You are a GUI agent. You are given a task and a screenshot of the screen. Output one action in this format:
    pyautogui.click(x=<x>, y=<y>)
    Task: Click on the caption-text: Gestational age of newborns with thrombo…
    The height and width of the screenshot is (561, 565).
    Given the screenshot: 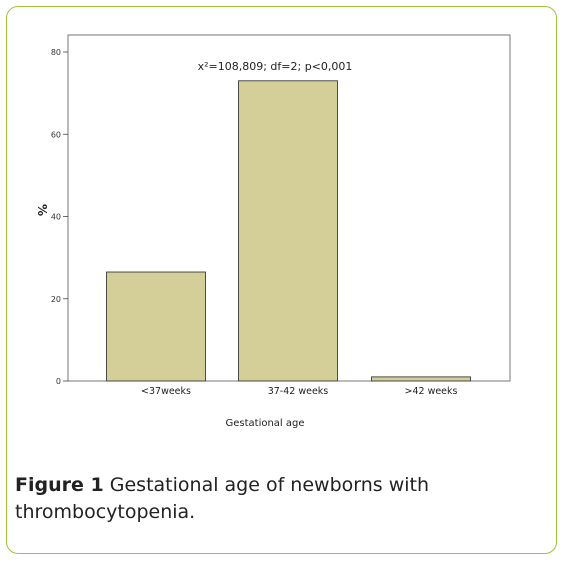 What is the action you would take?
    pyautogui.click(x=222, y=498)
    